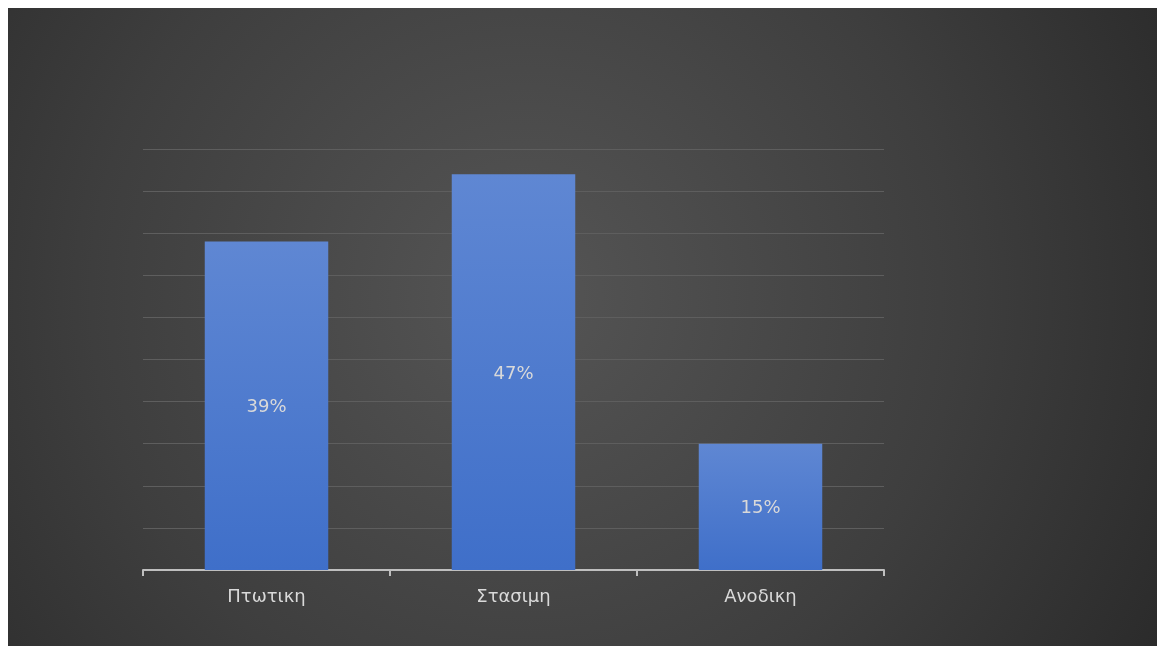  Describe the element at coordinates (513, 372) in the screenshot. I see `data-label: 47%` at that location.